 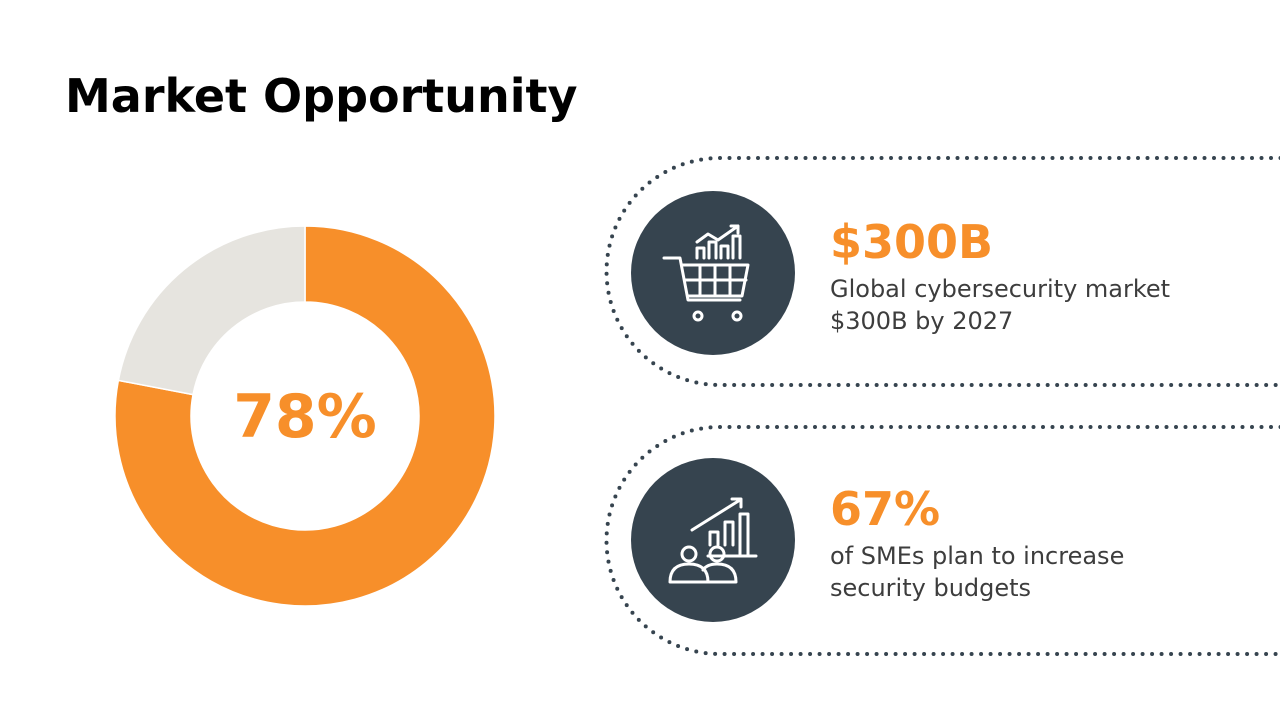 I want to click on stat-text: $300B by 2027, so click(x=921, y=321).